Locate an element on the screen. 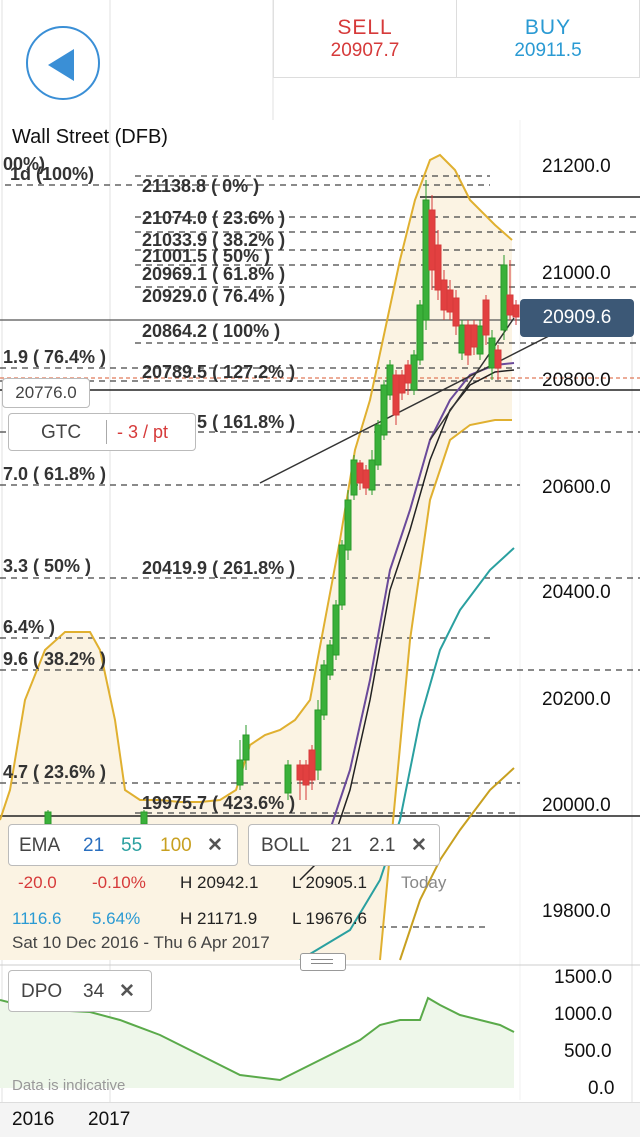 This screenshot has width=640, height=1137. instrument-title: Wall Street (DFB) is located at coordinates (90, 137).